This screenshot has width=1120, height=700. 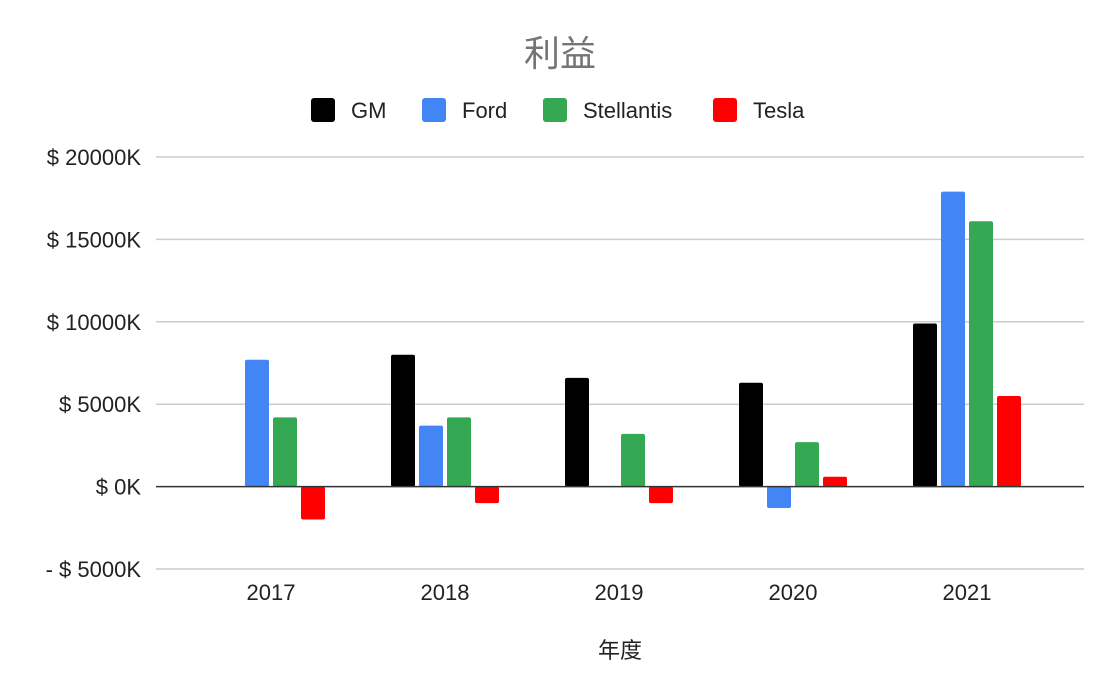 I want to click on y-tick-label: $ 20000K, so click(x=94, y=157).